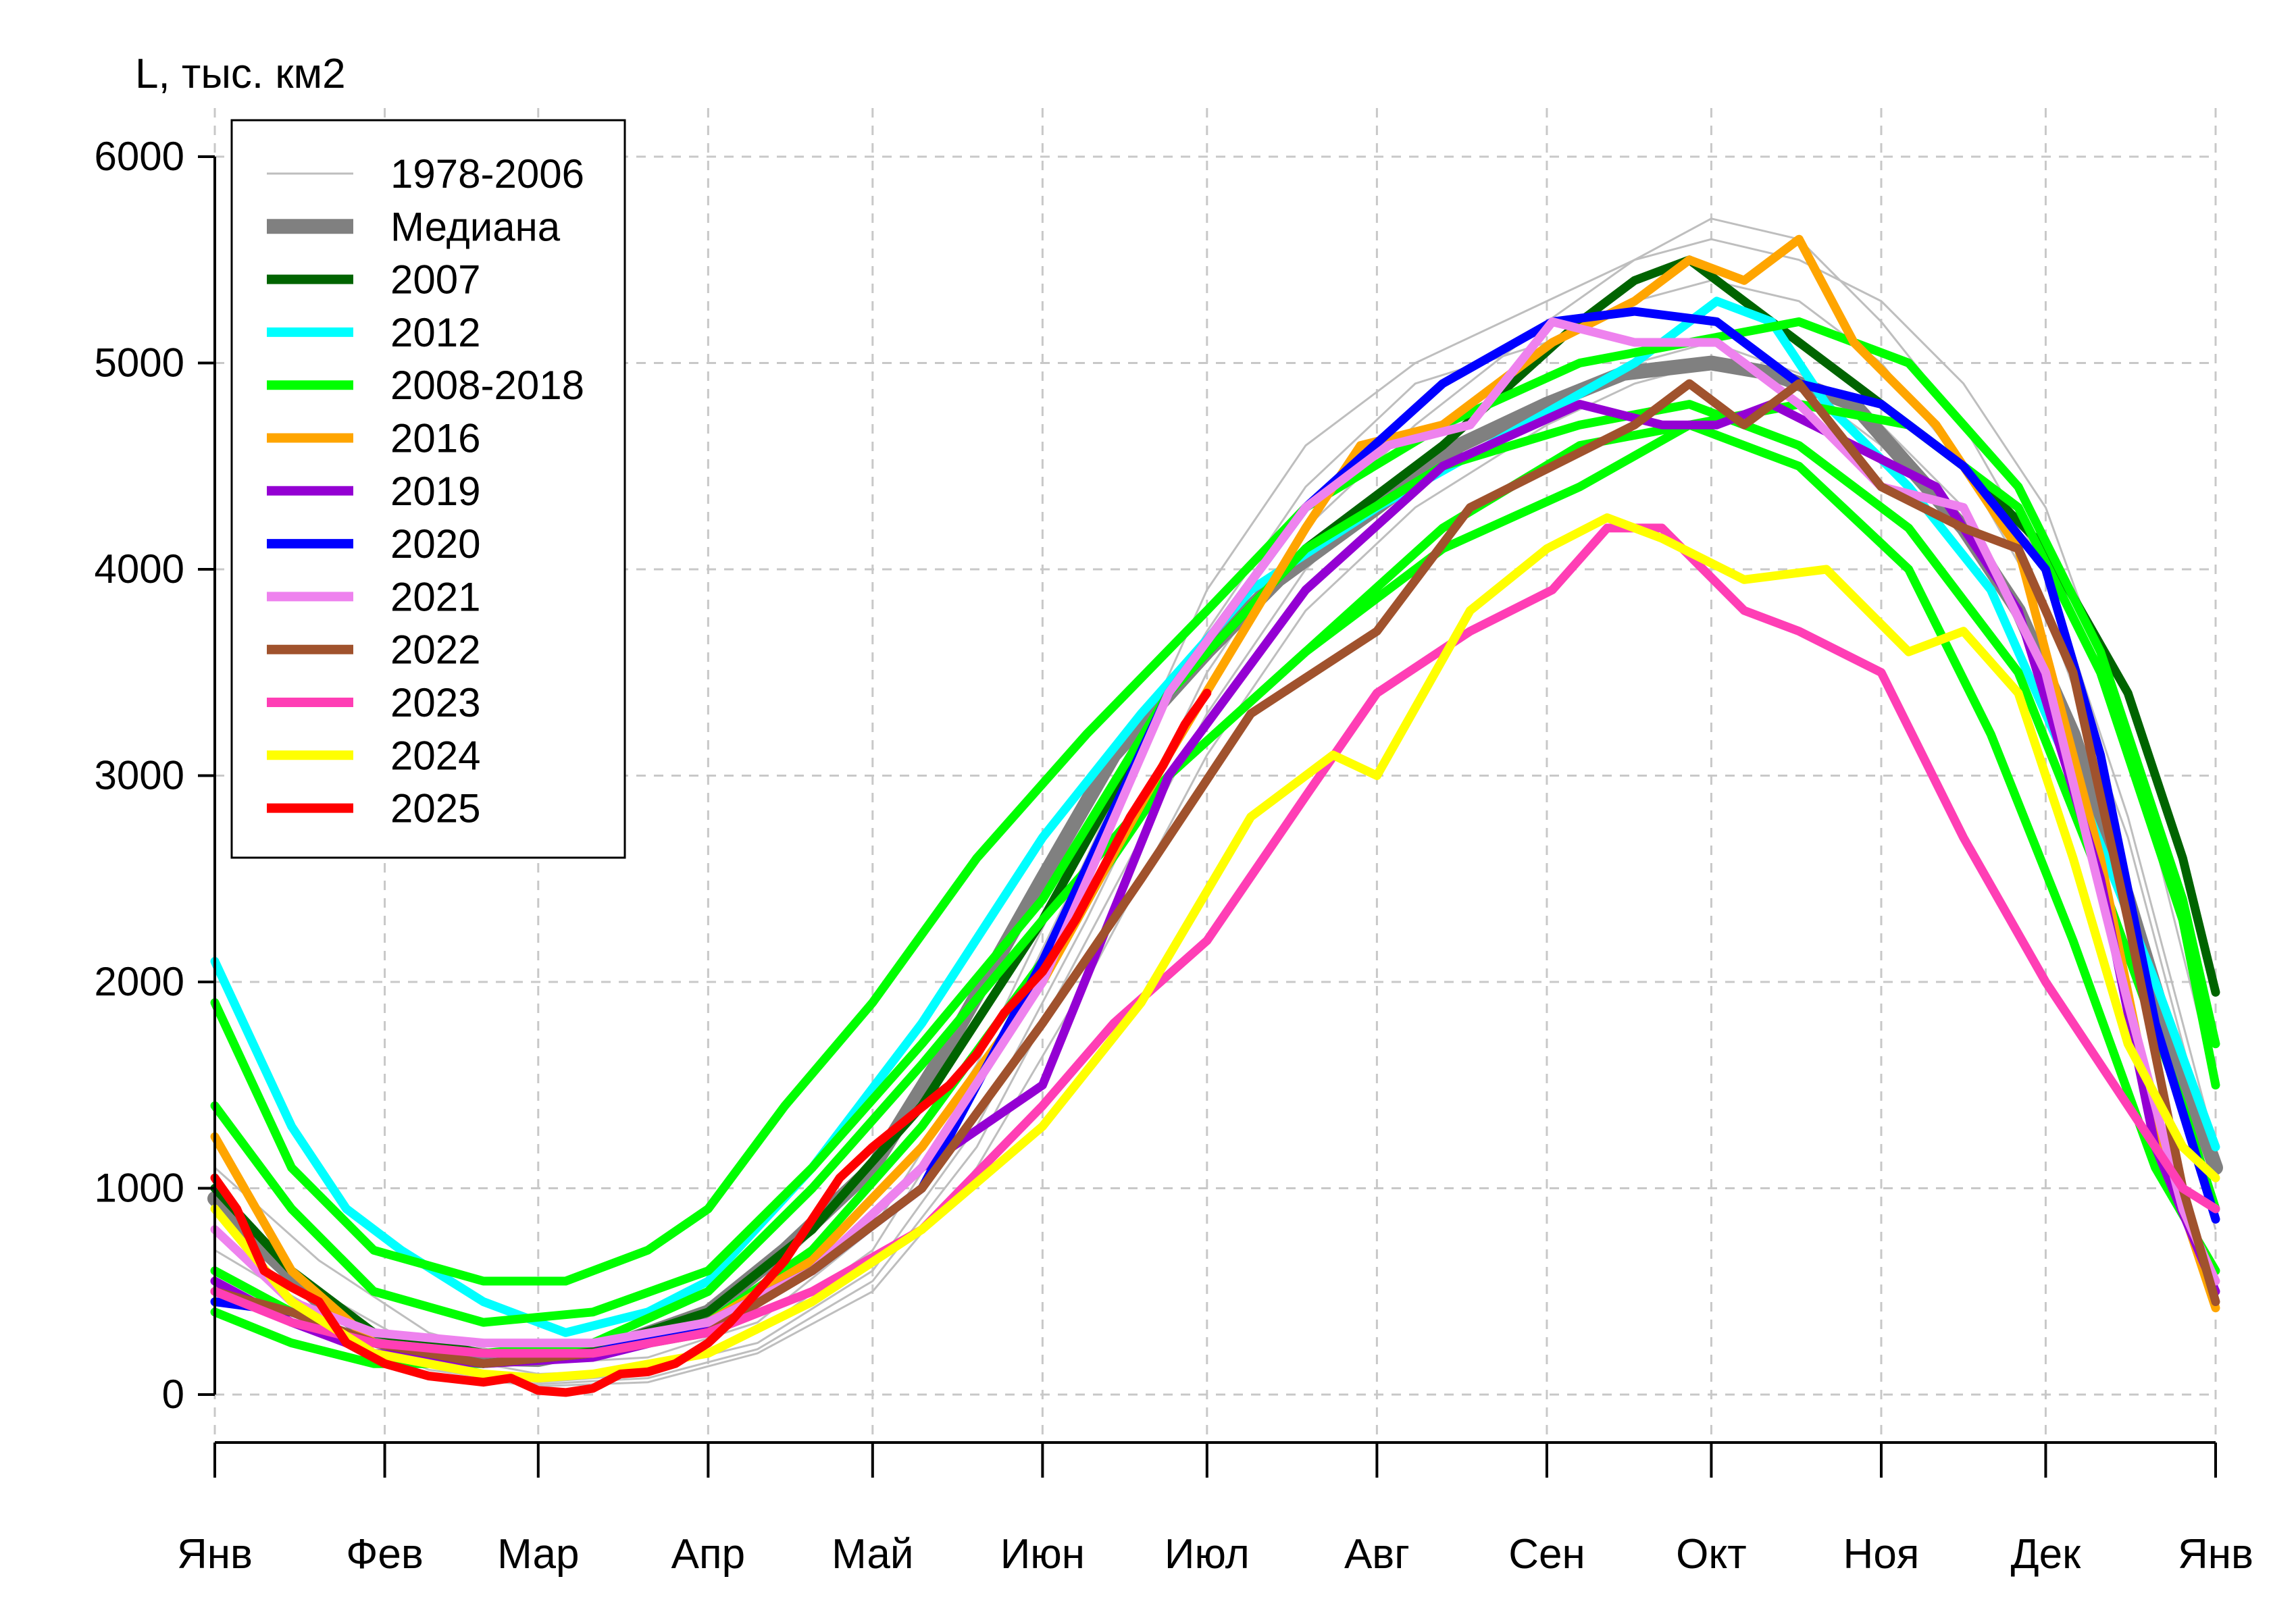 This screenshot has height=1610, width=2296. I want to click on y-tick-label: 2000, so click(139, 981).